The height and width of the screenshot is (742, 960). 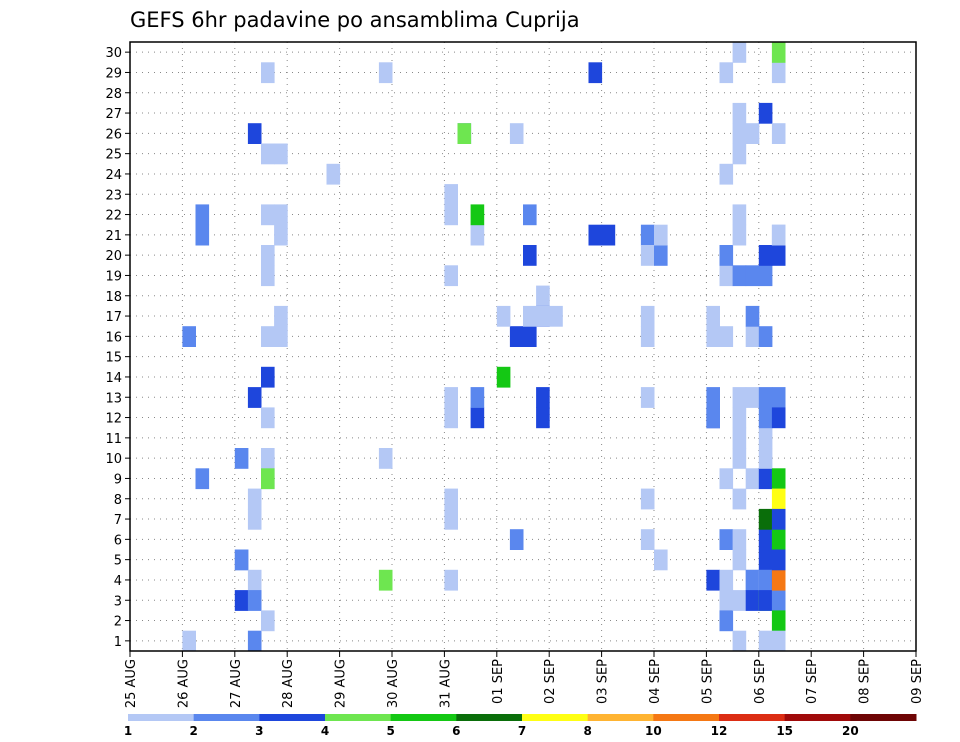 What do you see at coordinates (113, 114) in the screenshot?
I see `y-tick-label: 27` at bounding box center [113, 114].